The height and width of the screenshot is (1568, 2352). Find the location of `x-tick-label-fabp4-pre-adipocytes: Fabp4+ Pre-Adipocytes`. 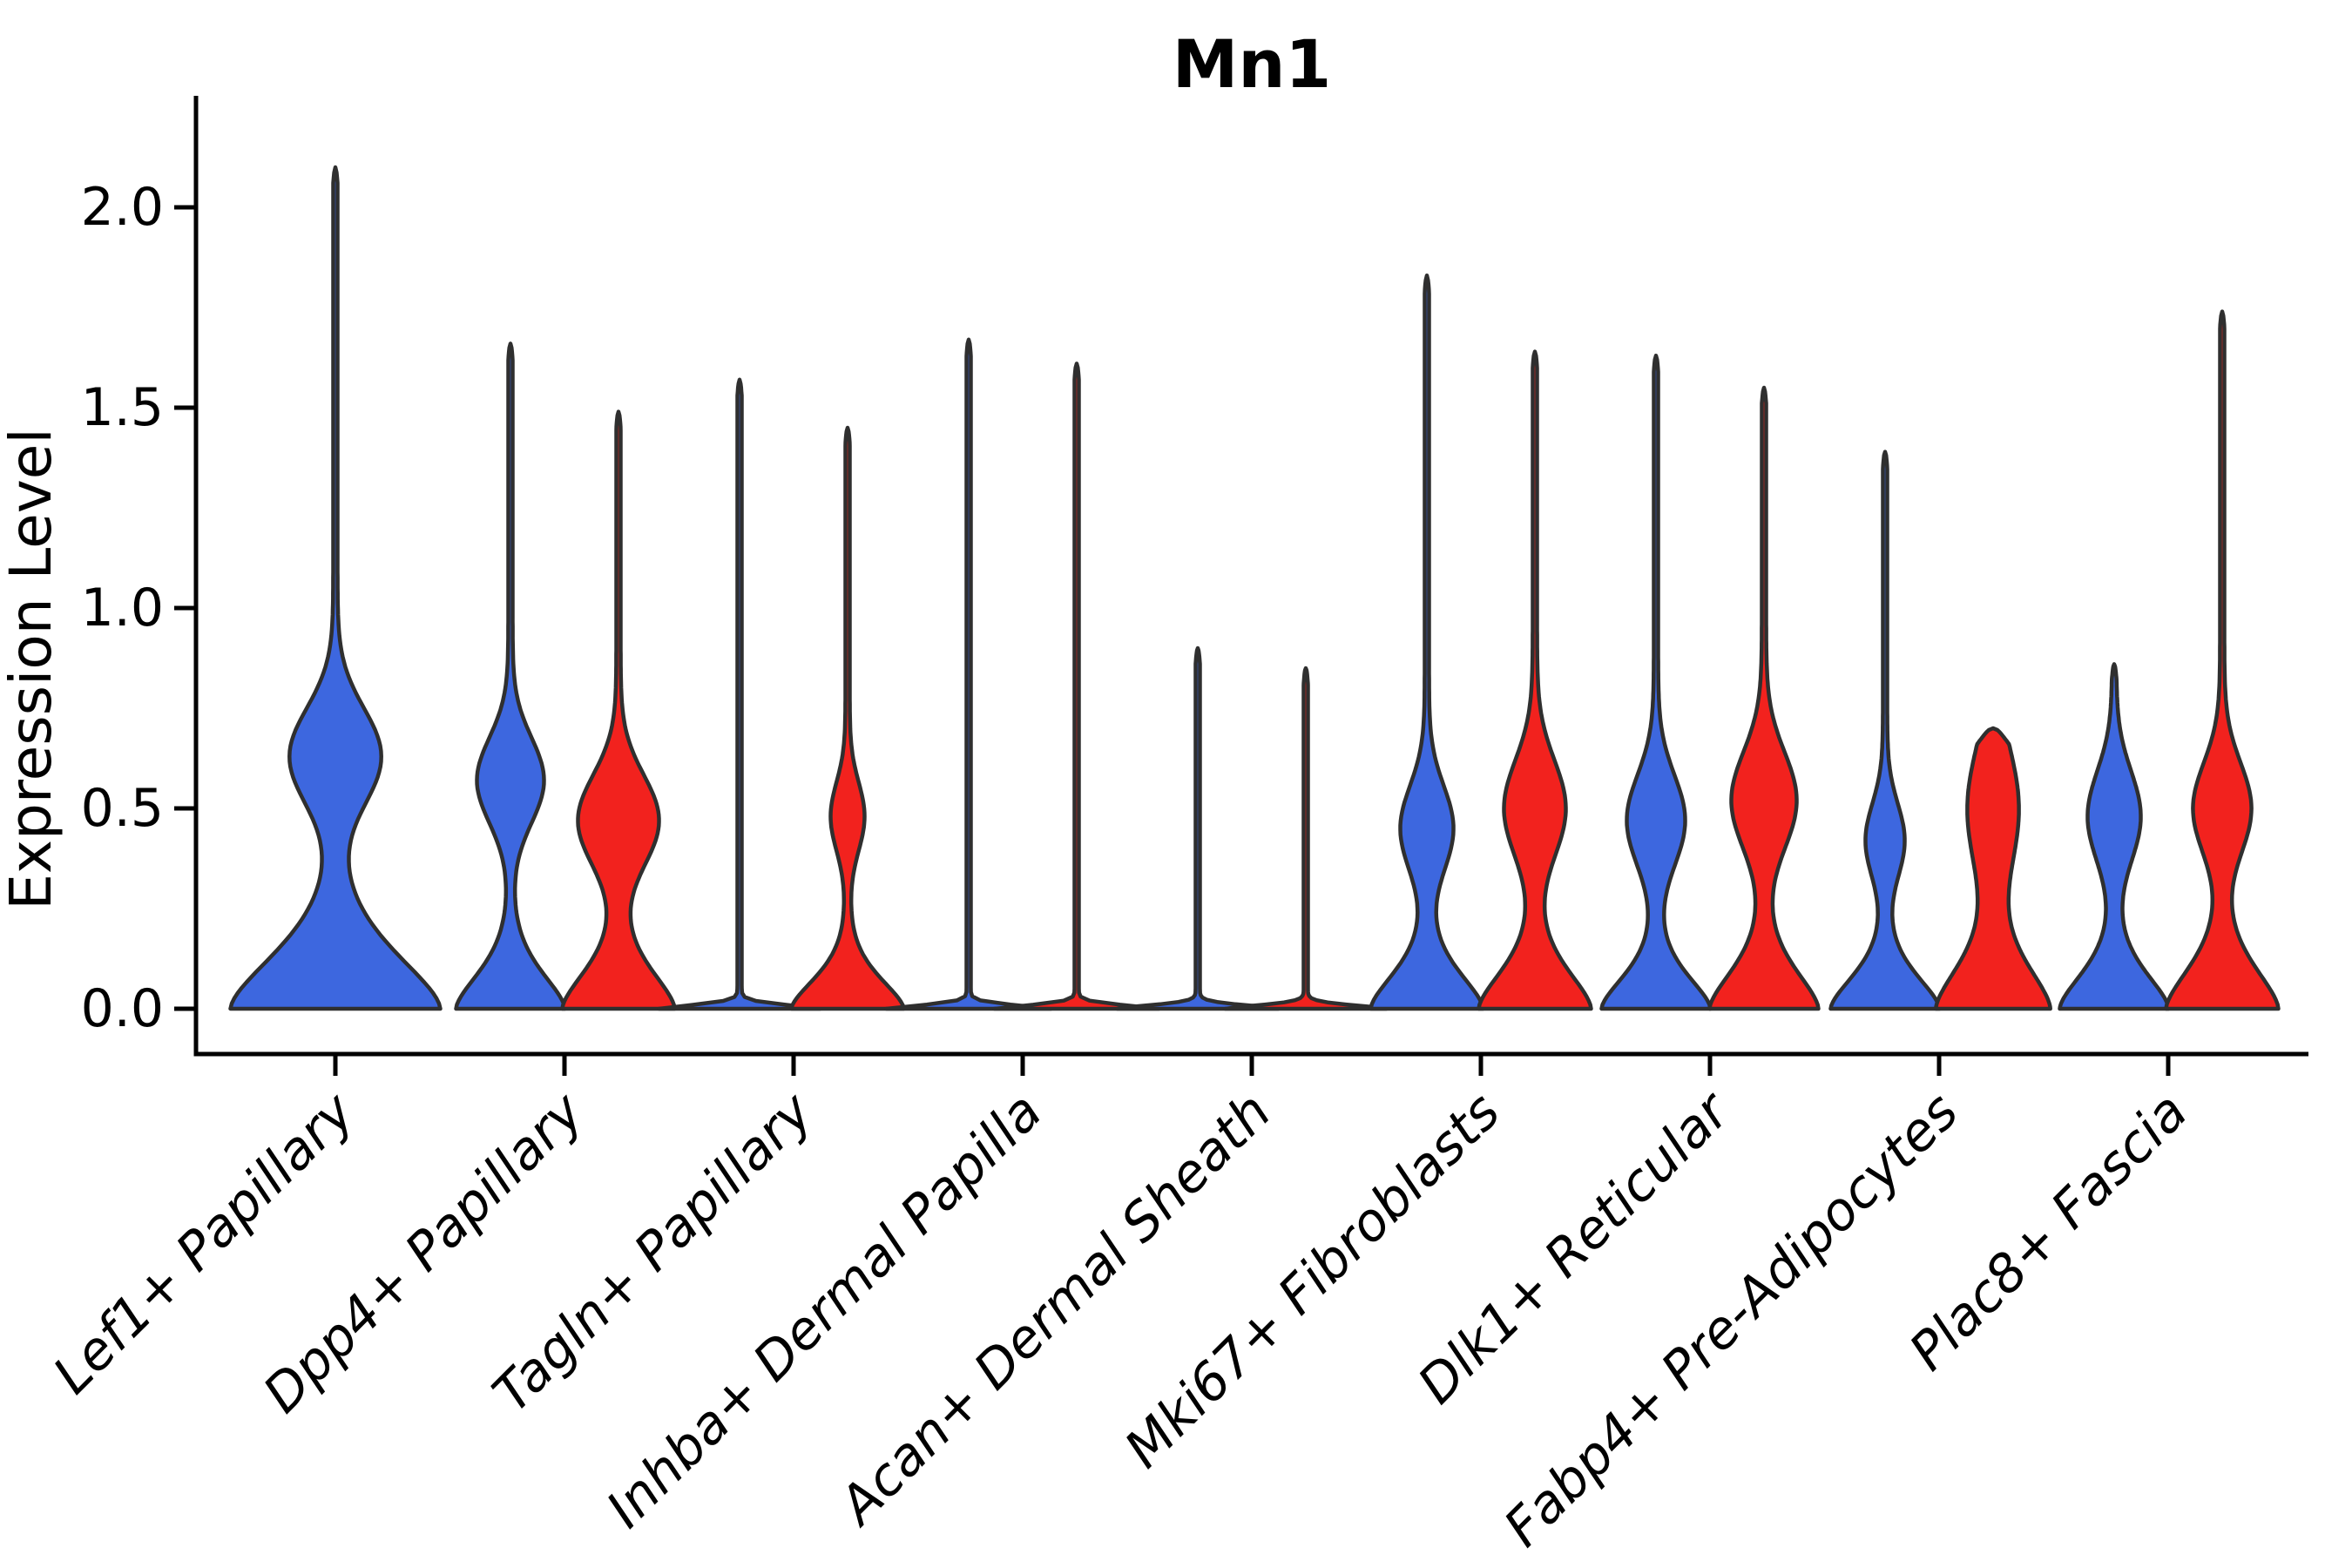

x-tick-label-fabp4-pre-adipocytes: Fabp4+ Pre-Adipocytes is located at coordinates (1731, 1319).